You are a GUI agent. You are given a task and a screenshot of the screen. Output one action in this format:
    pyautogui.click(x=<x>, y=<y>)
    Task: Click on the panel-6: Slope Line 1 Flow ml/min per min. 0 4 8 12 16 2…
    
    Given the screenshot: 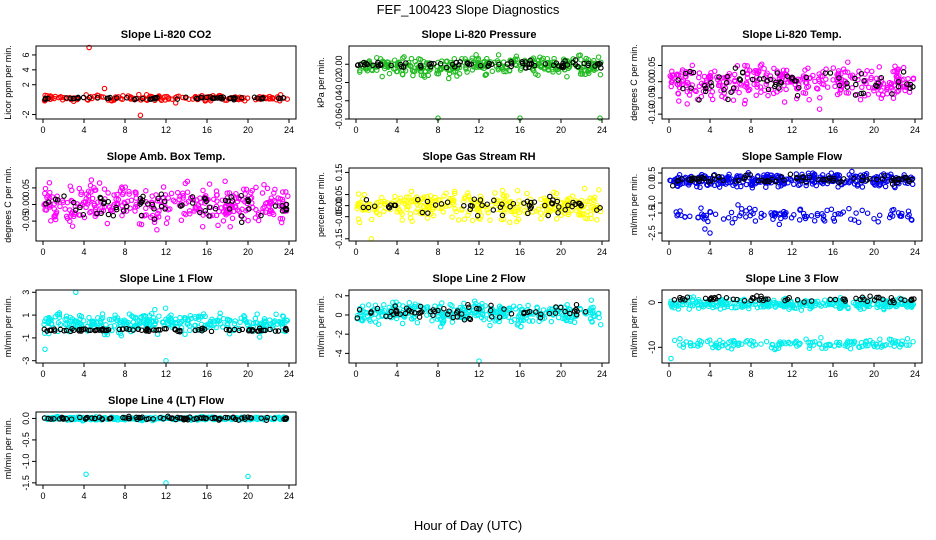 What is the action you would take?
    pyautogui.click(x=150, y=326)
    